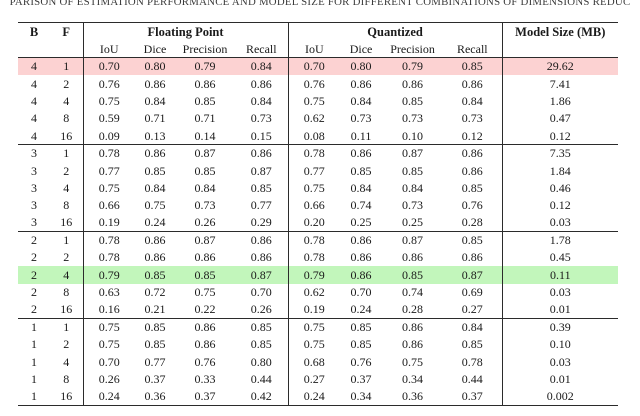 Image resolution: width=640 pixels, height=416 pixels. I want to click on table-cell: 0.08, so click(314, 135).